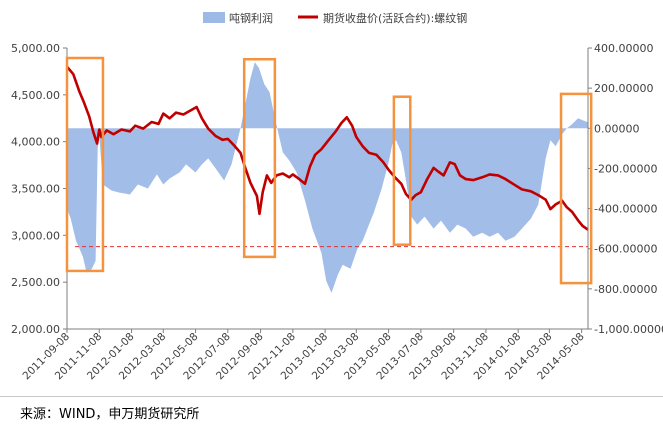 Image resolution: width=663 pixels, height=431 pixels. What do you see at coordinates (624, 48) in the screenshot?
I see `right-axis-tick-label: 400.00000` at bounding box center [624, 48].